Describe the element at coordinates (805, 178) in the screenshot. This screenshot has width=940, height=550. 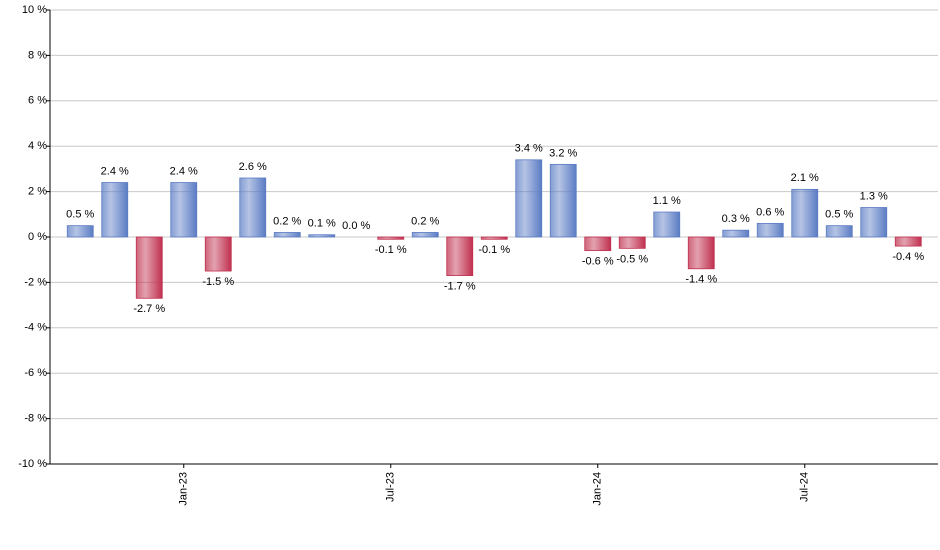
I see `value-label: 2.1 %` at that location.